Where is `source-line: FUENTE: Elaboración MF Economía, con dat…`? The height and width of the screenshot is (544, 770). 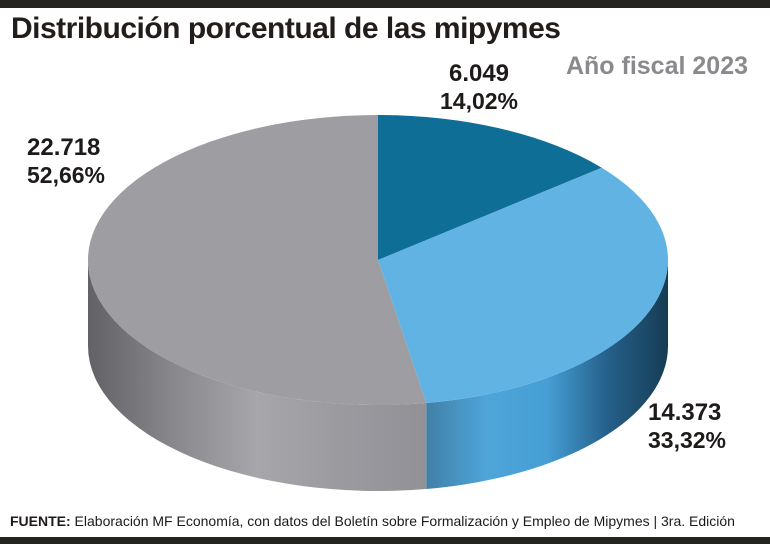 source-line: FUENTE: Elaboración MF Economía, con dat… is located at coordinates (385, 521).